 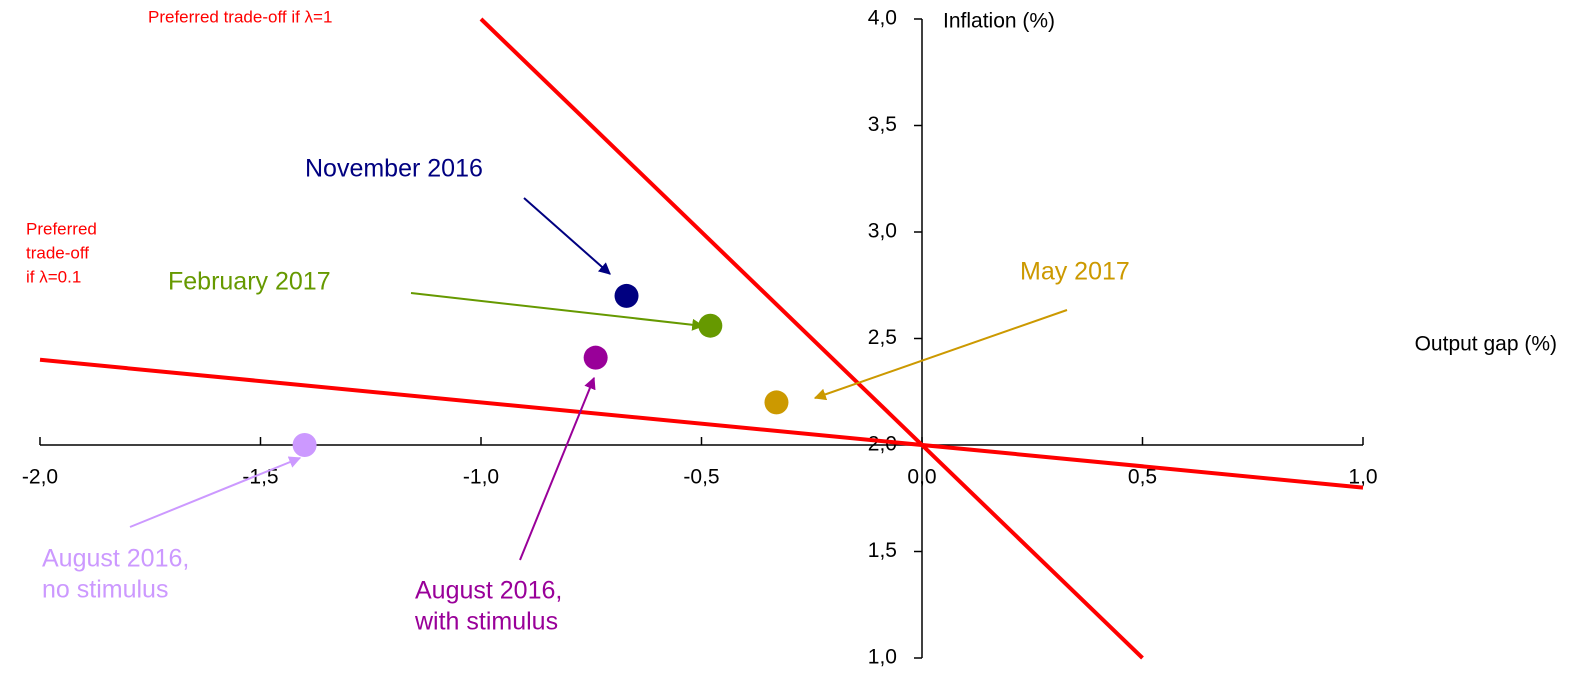 I want to click on line-label: Preferred, so click(x=61, y=228).